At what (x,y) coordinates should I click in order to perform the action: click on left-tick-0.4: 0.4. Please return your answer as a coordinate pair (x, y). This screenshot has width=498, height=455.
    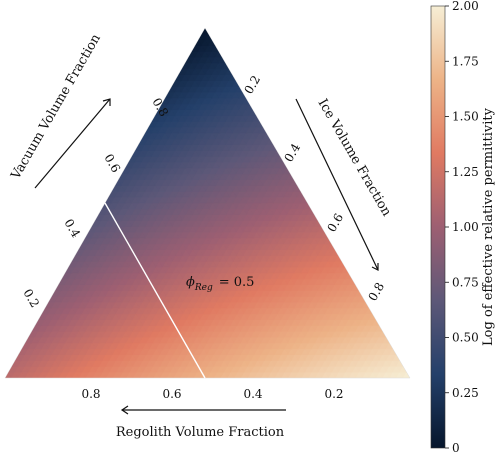
    Looking at the image, I should click on (72, 229).